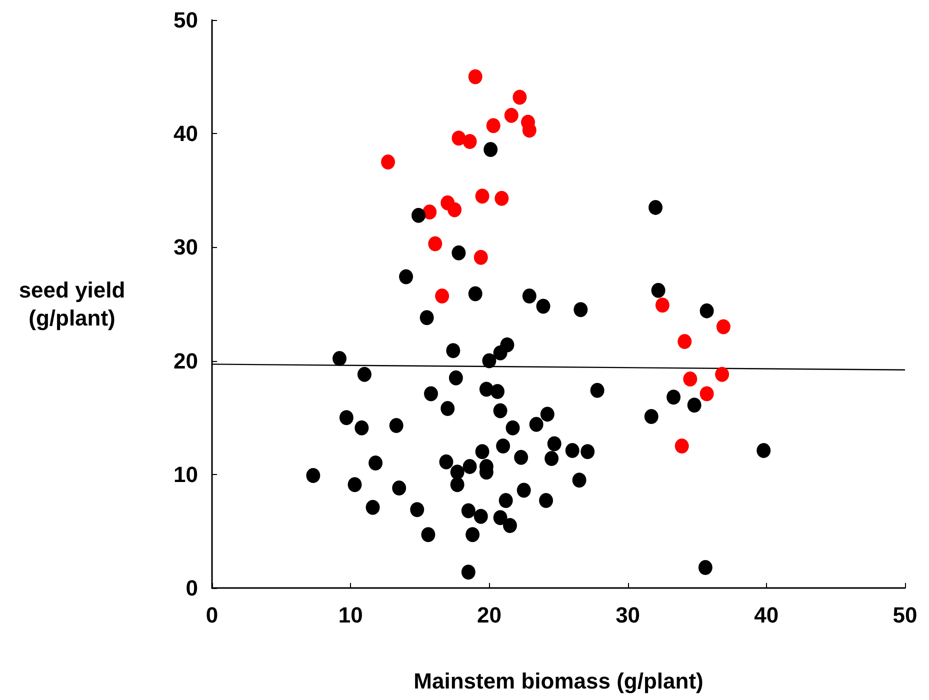 Image resolution: width=929 pixels, height=700 pixels. What do you see at coordinates (186, 133) in the screenshot?
I see `y-tick-label: 40` at bounding box center [186, 133].